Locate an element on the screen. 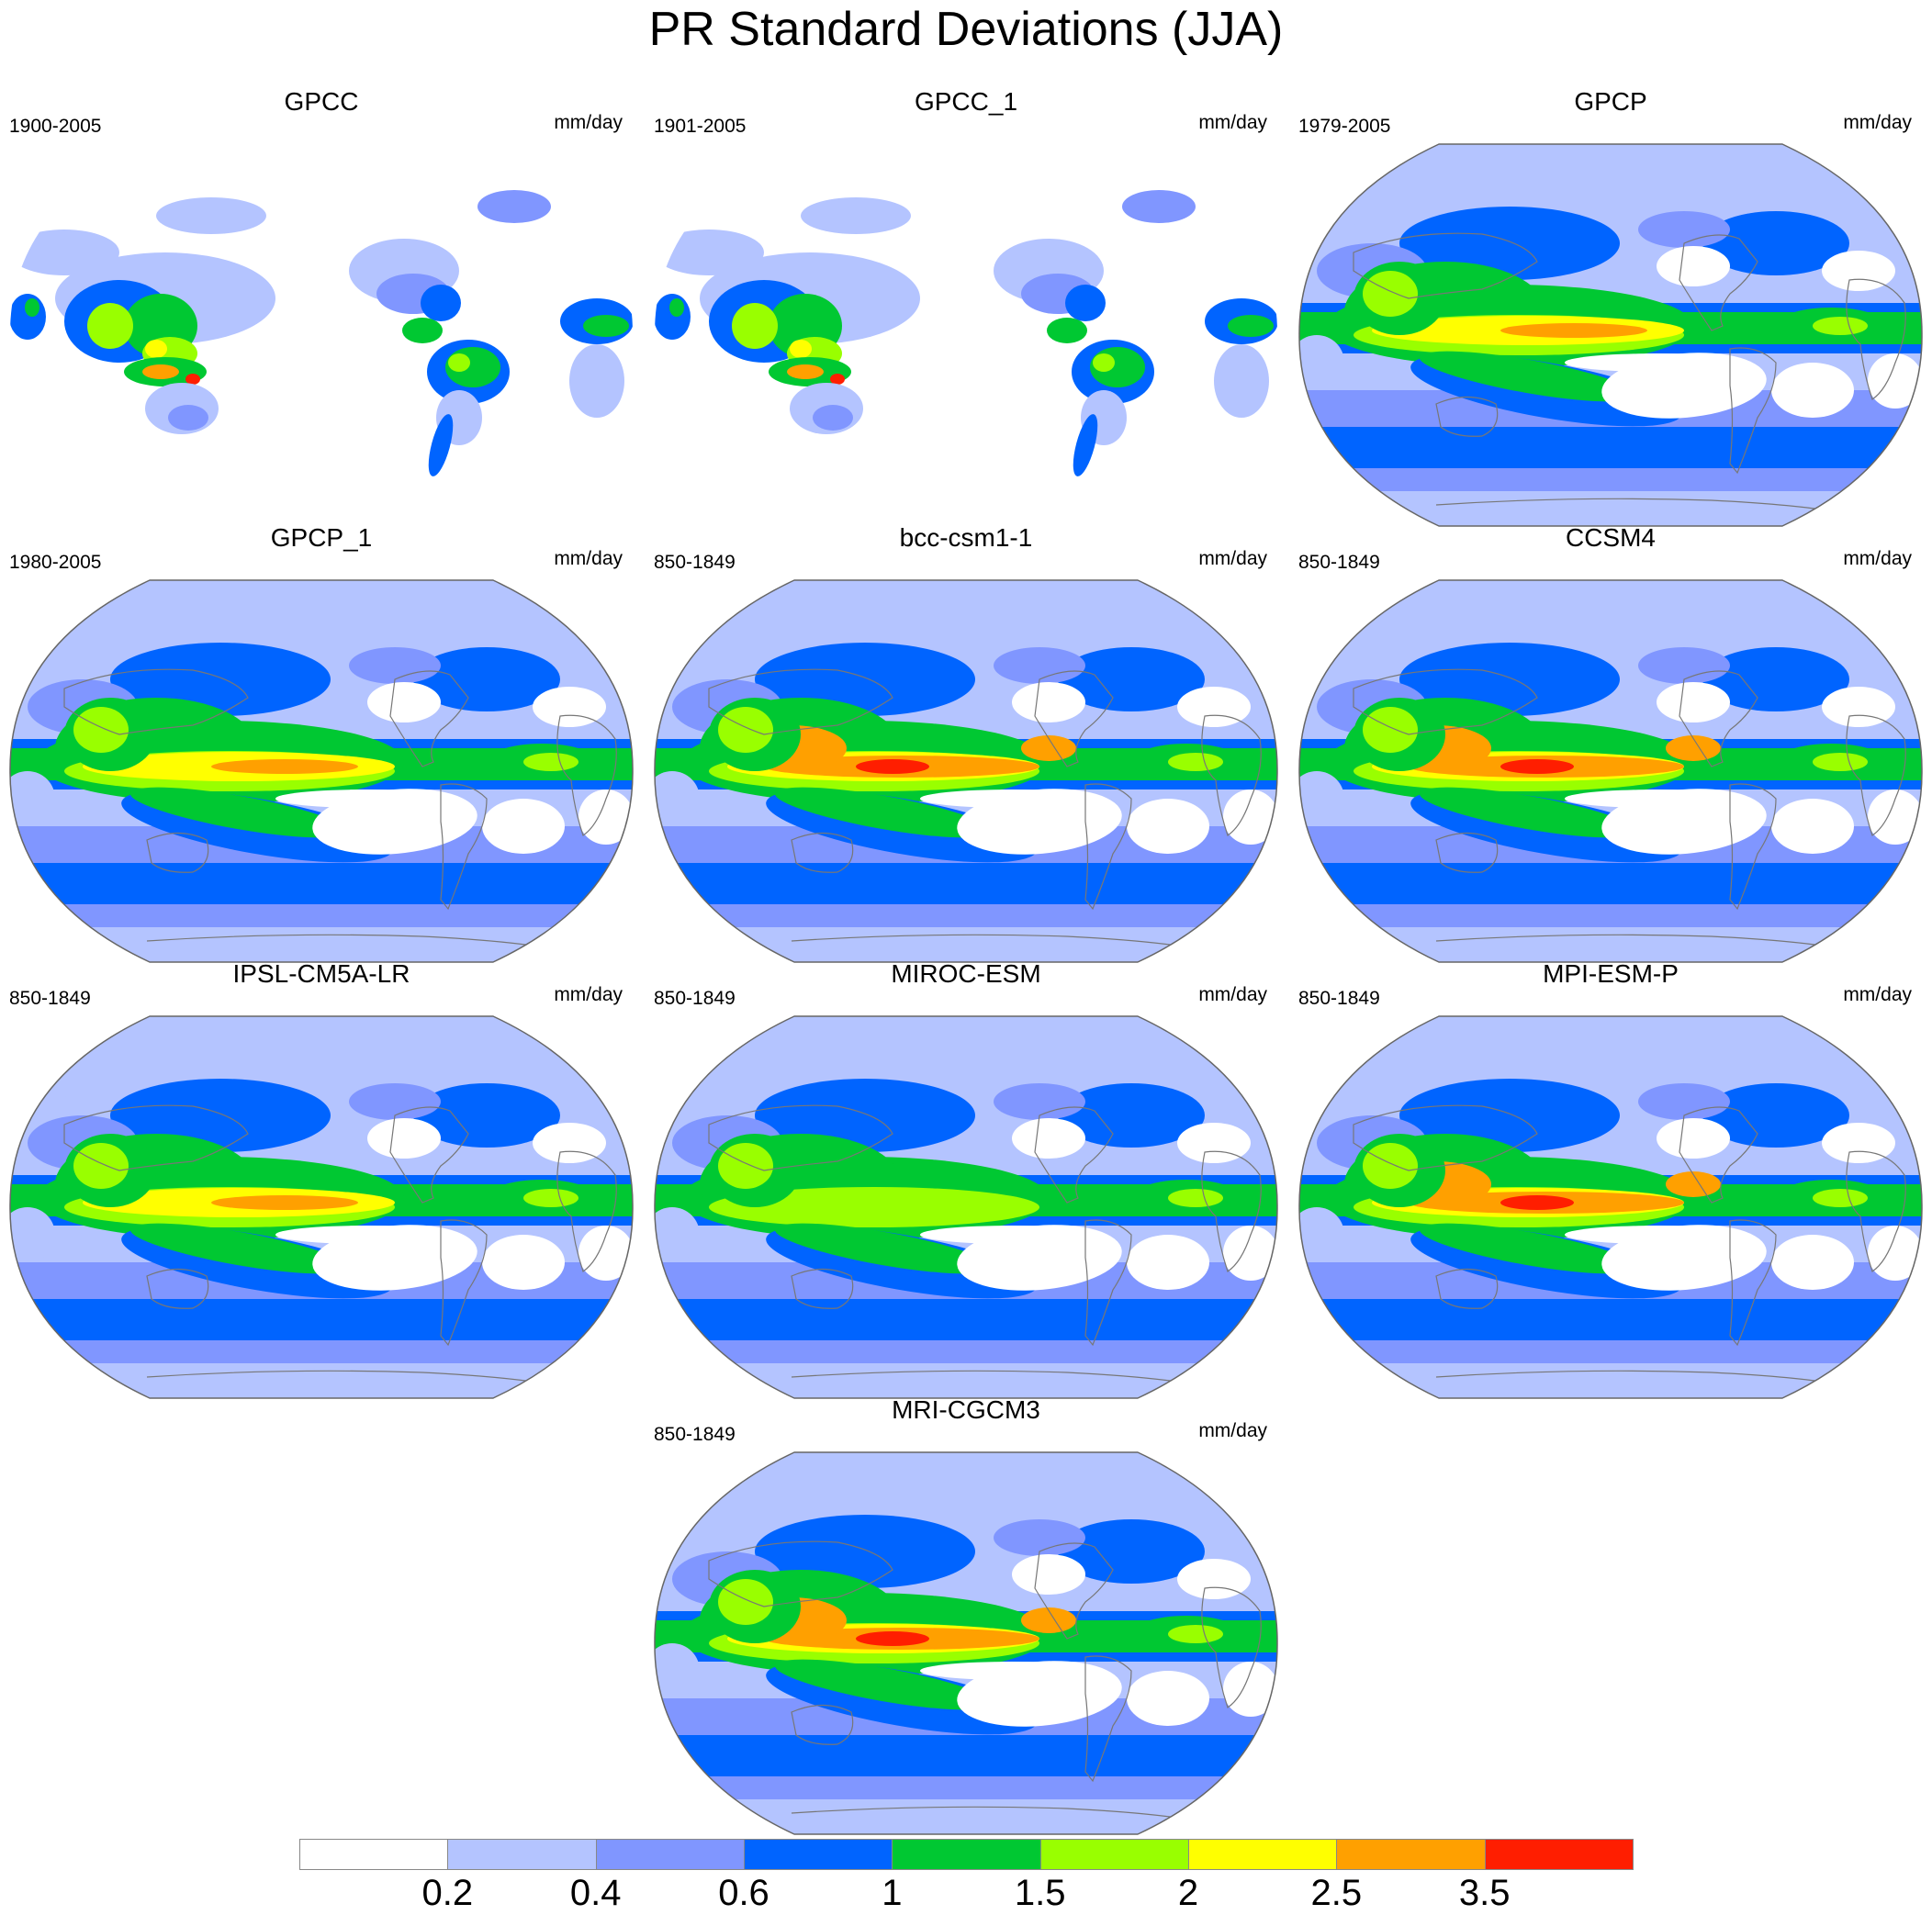 This screenshot has height=1915, width=1932. colorbar is located at coordinates (966, 1855).